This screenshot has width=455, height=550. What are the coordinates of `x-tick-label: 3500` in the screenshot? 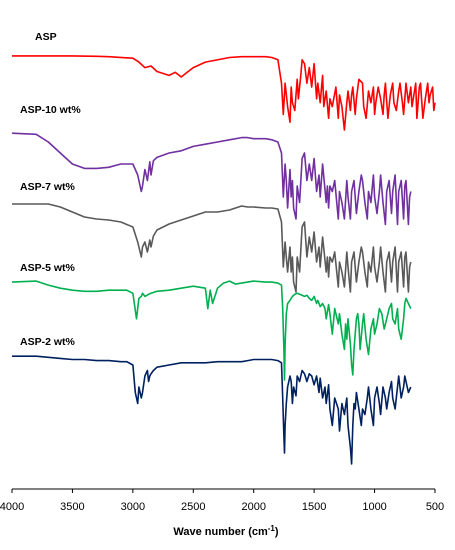 It's located at (72, 507).